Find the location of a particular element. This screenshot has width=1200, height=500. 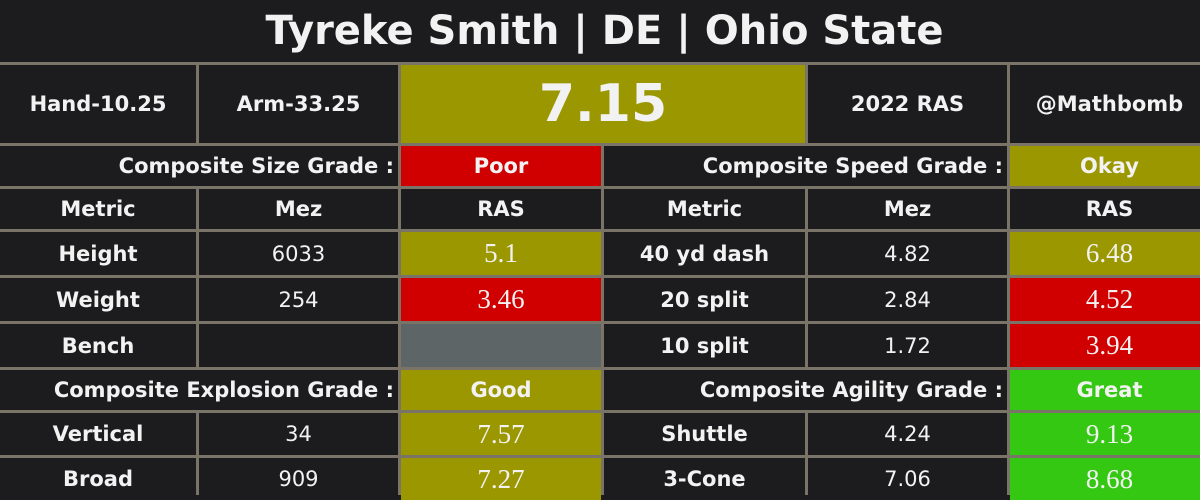

metric-ras is located at coordinates (501, 345).